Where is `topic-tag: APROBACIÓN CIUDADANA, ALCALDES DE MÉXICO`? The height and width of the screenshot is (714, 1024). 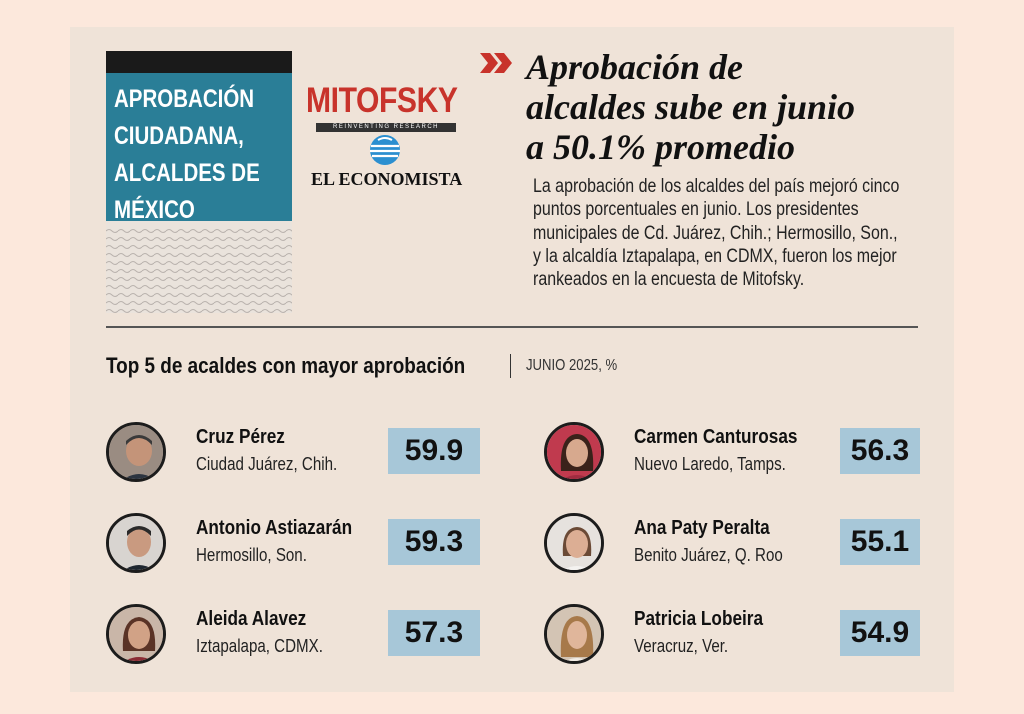
topic-tag: APROBACIÓN CIUDADANA, ALCALDES DE MÉXICO is located at coordinates (199, 182).